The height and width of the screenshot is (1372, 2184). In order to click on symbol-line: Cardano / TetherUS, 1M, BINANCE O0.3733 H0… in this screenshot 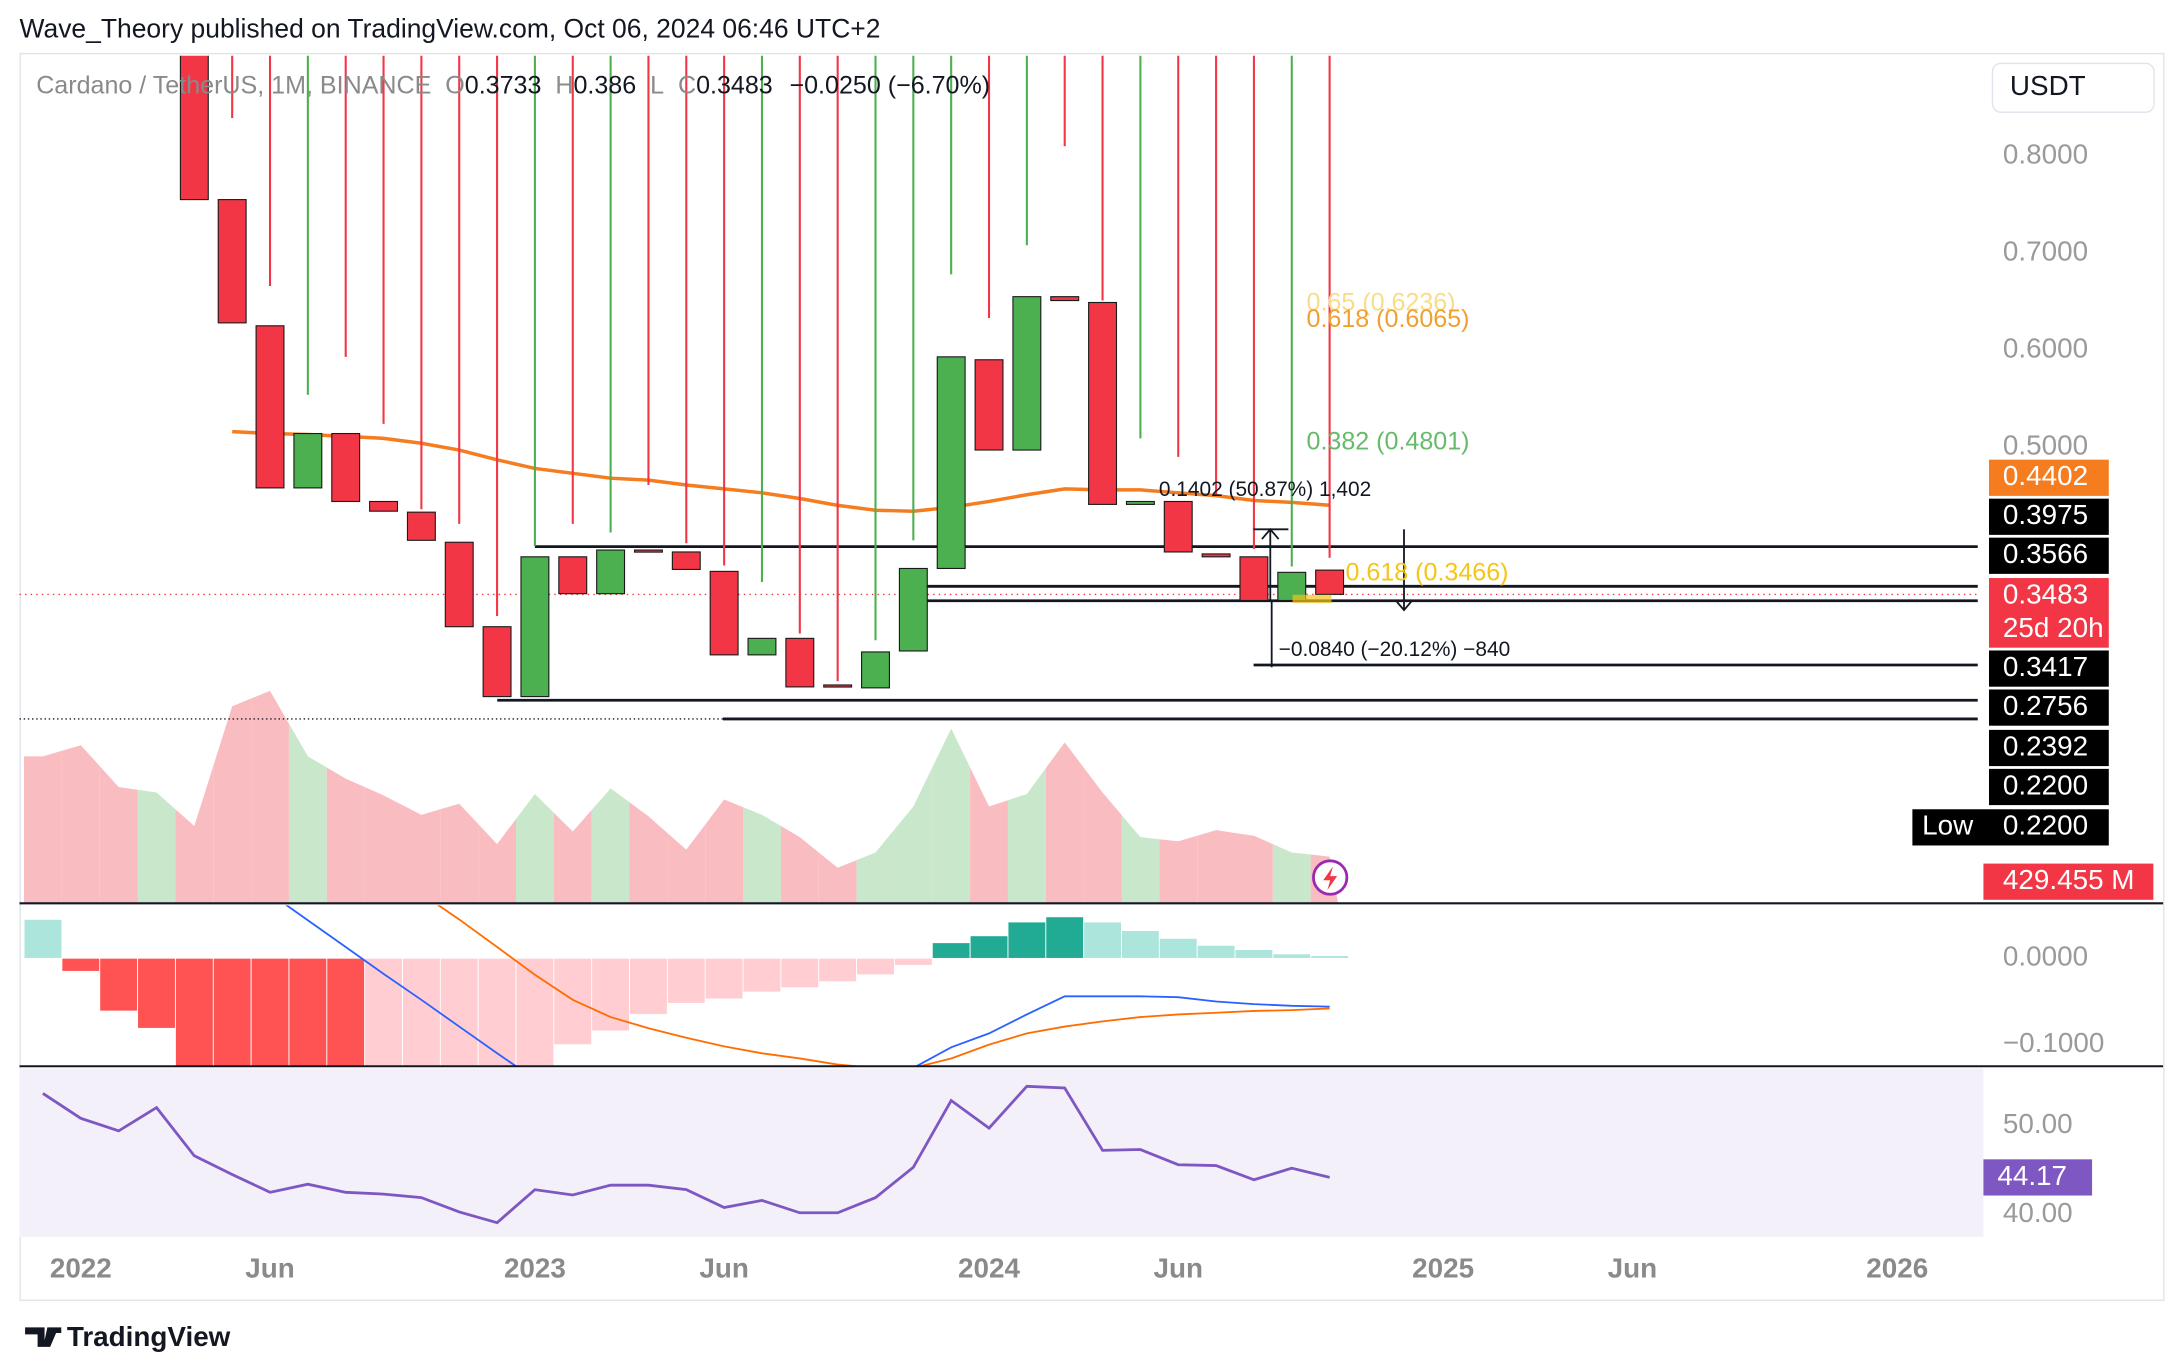, I will do `click(513, 85)`.